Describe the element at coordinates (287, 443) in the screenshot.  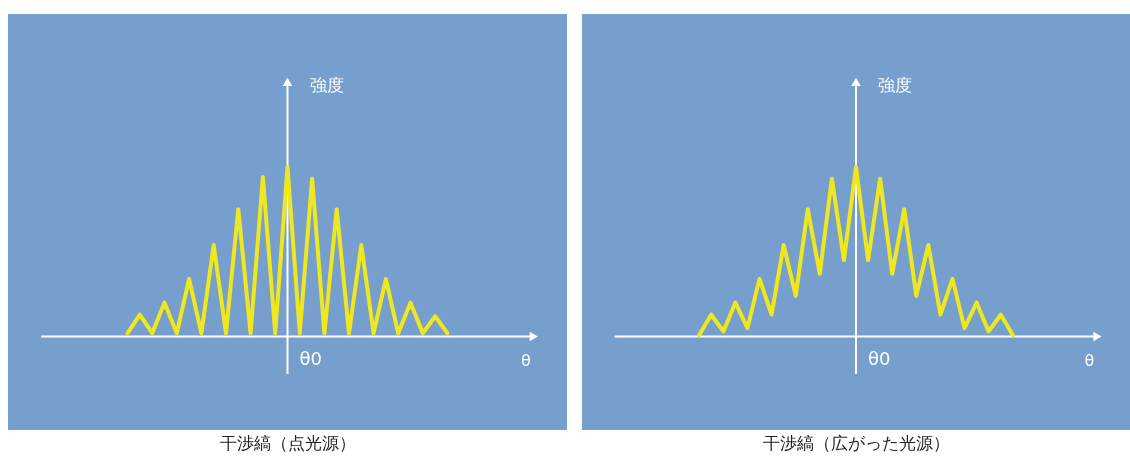
I see `text: 干渉縞（点光源）` at that location.